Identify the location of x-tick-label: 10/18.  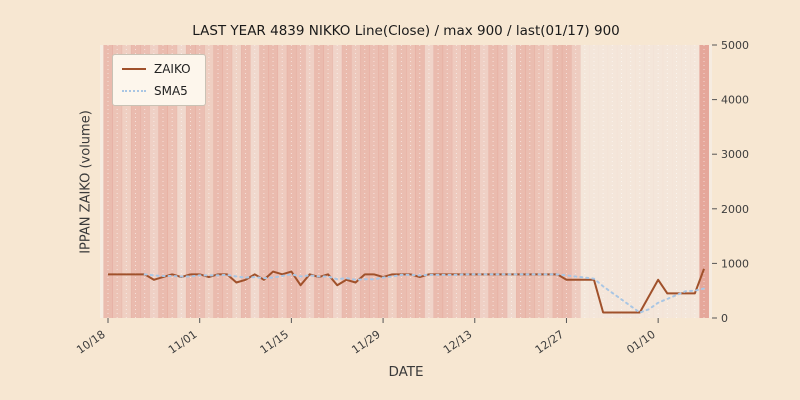
(90, 342).